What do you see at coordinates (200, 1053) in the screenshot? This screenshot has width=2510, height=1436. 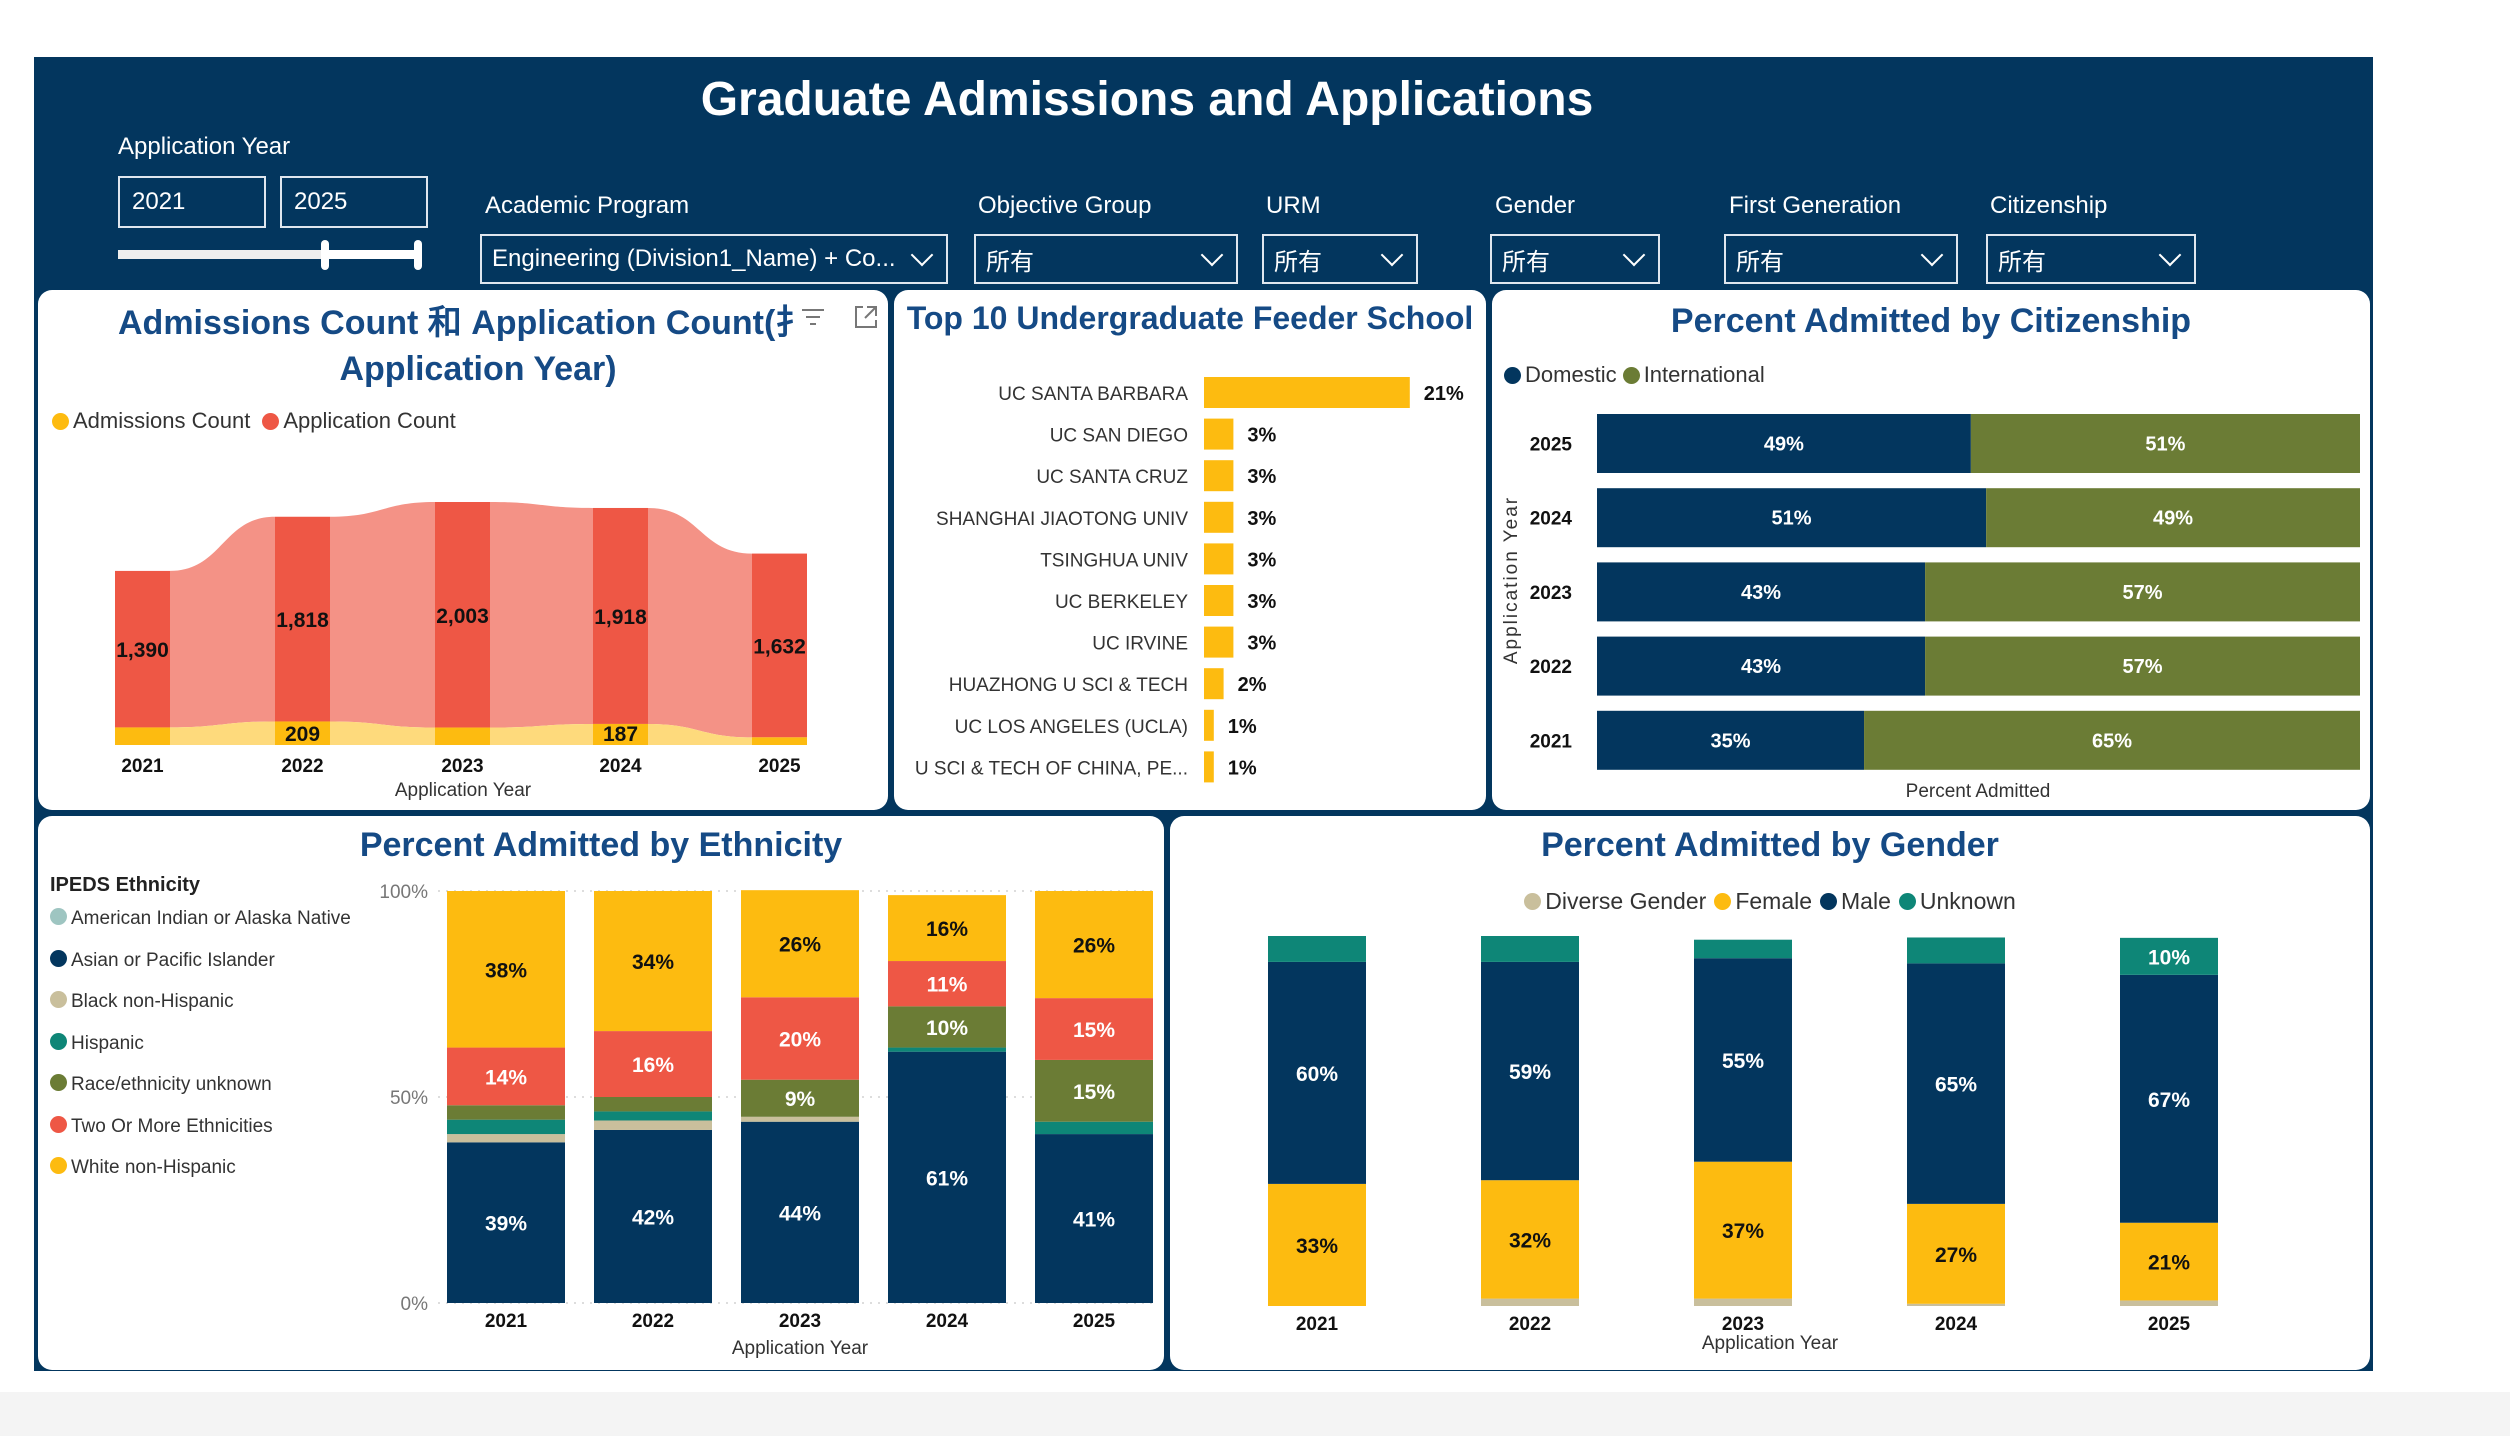 I see `legend-item: Hispanic` at bounding box center [200, 1053].